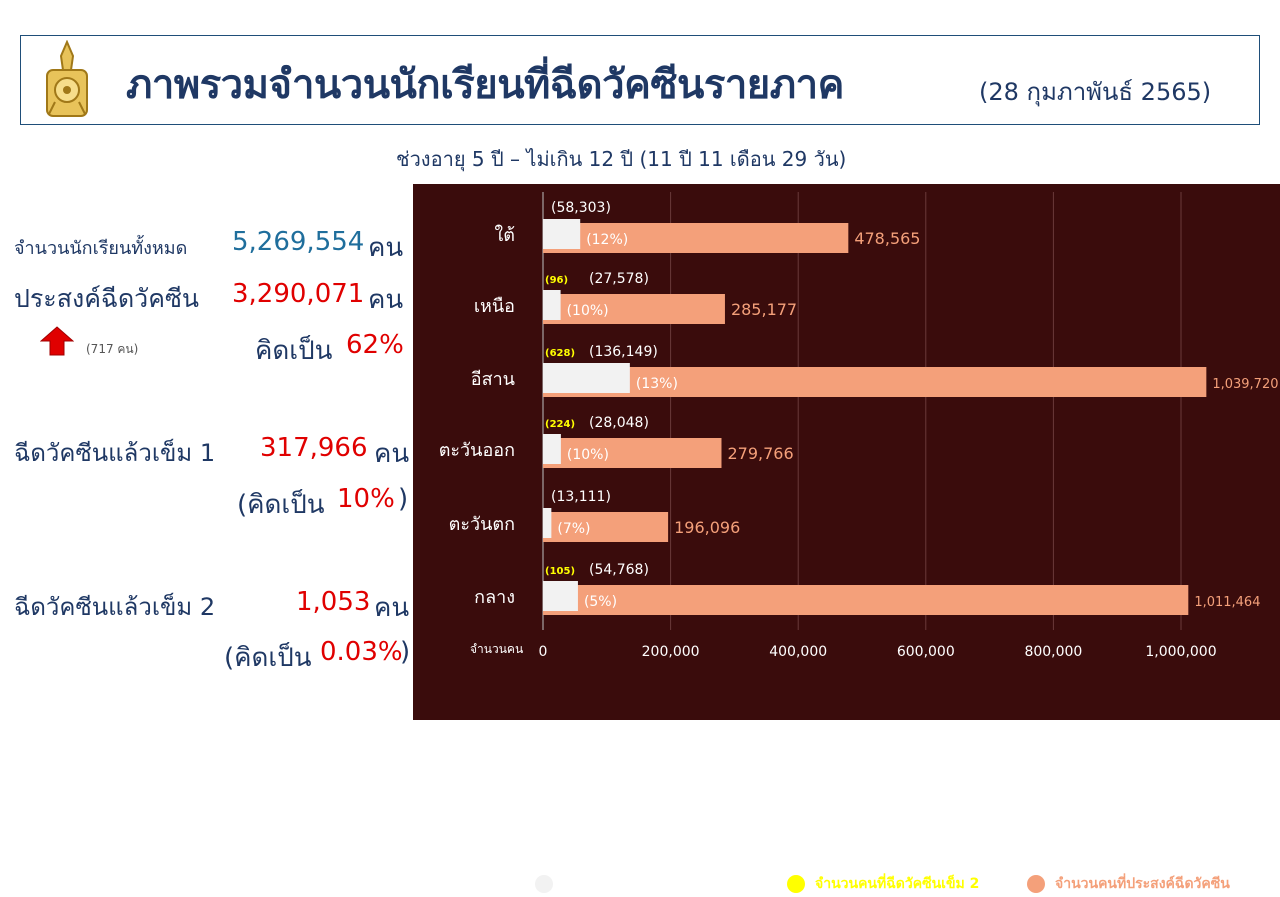 The height and width of the screenshot is (897, 1280). What do you see at coordinates (294, 351) in the screenshot?
I see `wish-percent-label: คิดเป็น` at bounding box center [294, 351].